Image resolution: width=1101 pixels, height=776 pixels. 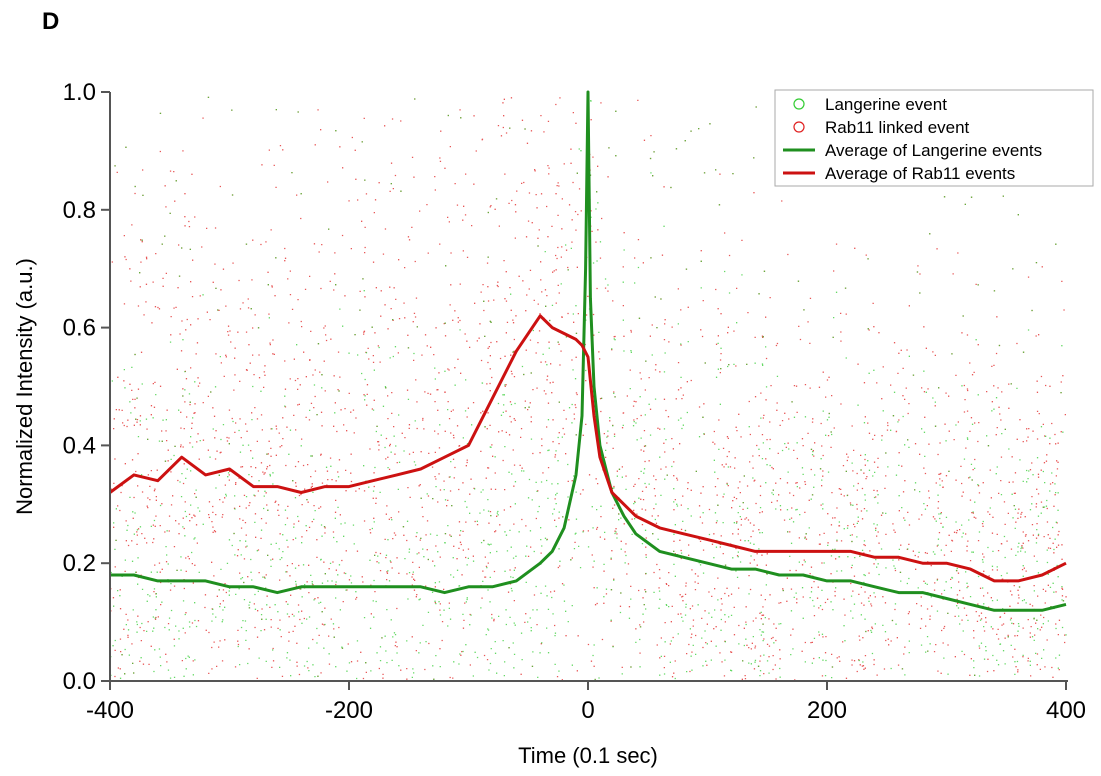 I want to click on x-tick-label: 200, so click(x=827, y=710).